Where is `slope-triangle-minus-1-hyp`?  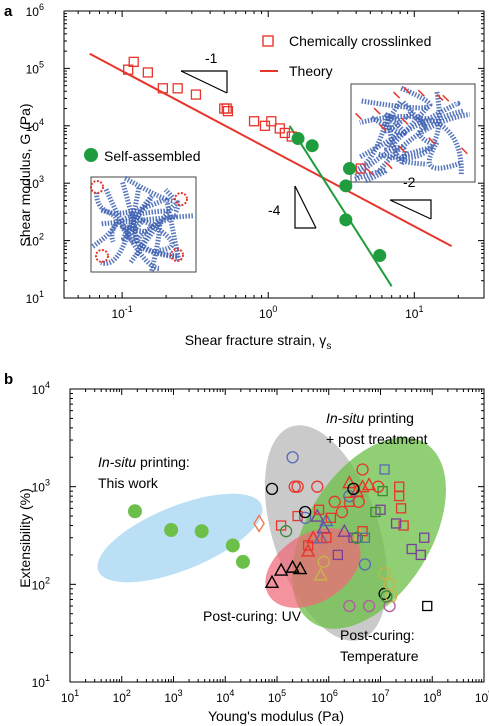 slope-triangle-minus-1-hyp is located at coordinates (204, 82).